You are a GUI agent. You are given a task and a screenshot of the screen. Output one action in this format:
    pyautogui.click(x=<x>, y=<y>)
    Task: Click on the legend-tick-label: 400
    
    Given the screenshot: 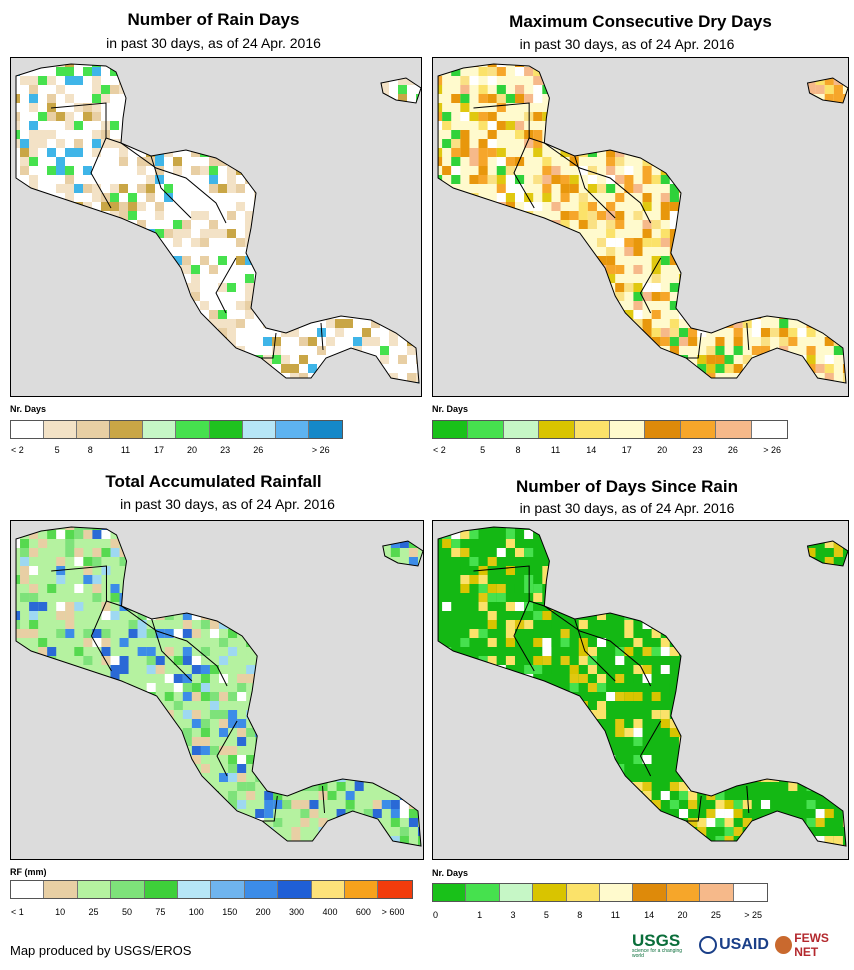 What is the action you would take?
    pyautogui.click(x=330, y=912)
    